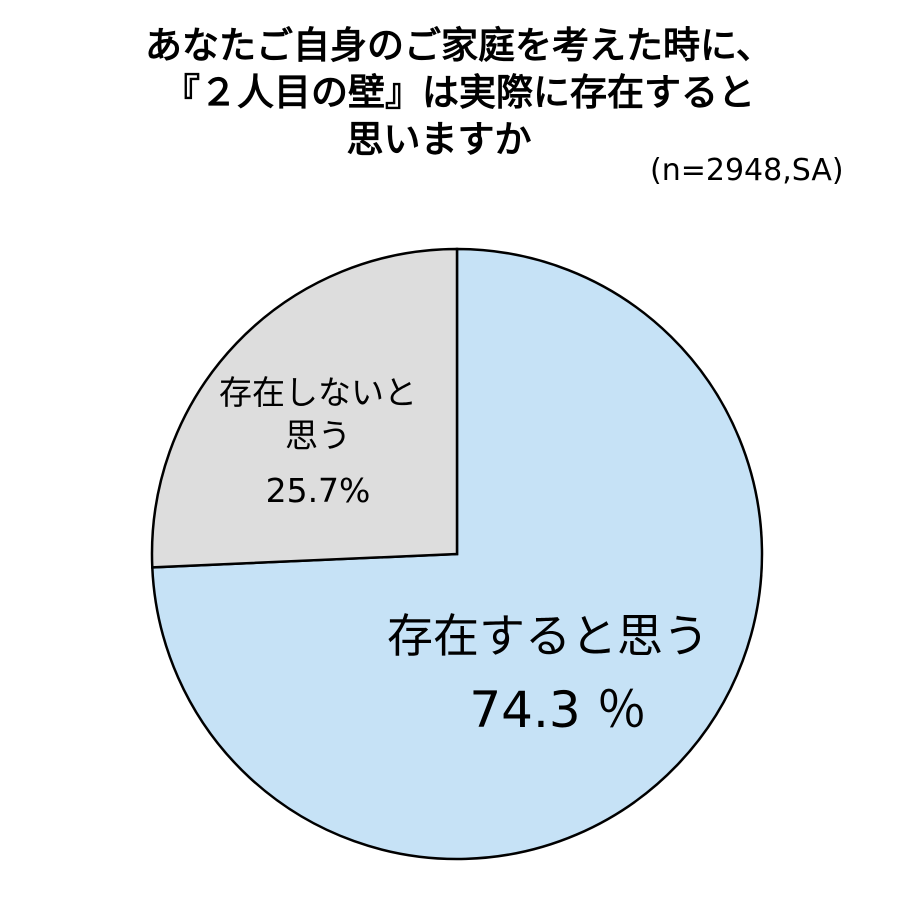 The image size is (918, 900). Describe the element at coordinates (318, 435) in the screenshot. I see `slice-label-not-exists-line2: 思う` at that location.